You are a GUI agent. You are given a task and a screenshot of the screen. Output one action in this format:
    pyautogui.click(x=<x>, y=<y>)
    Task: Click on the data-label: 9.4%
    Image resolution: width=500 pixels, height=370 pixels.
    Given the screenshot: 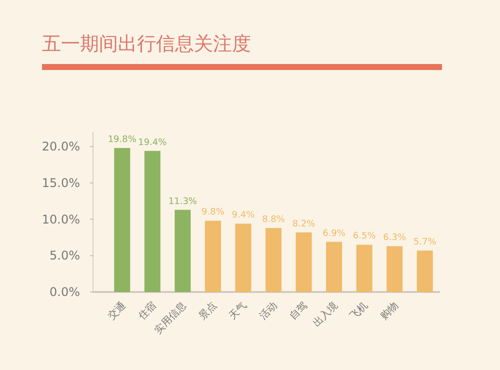 What is the action you would take?
    pyautogui.click(x=244, y=215)
    